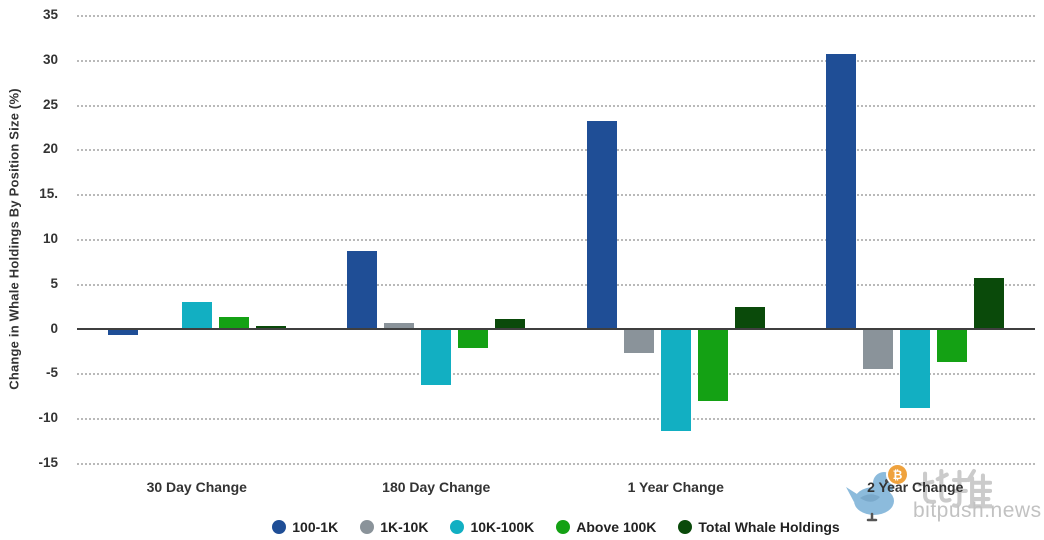 Image resolution: width=1044 pixels, height=540 pixels. Describe the element at coordinates (54, 328) in the screenshot. I see `y-tick-label: 0` at that location.